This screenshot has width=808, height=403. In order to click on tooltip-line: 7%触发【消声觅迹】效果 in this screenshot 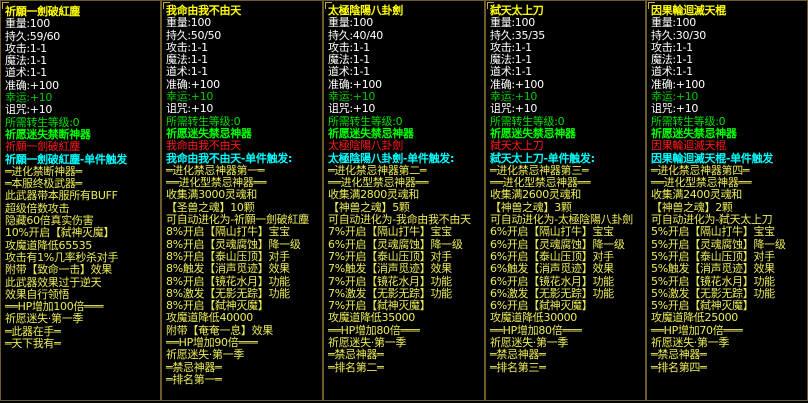, I will do `click(390, 269)`.